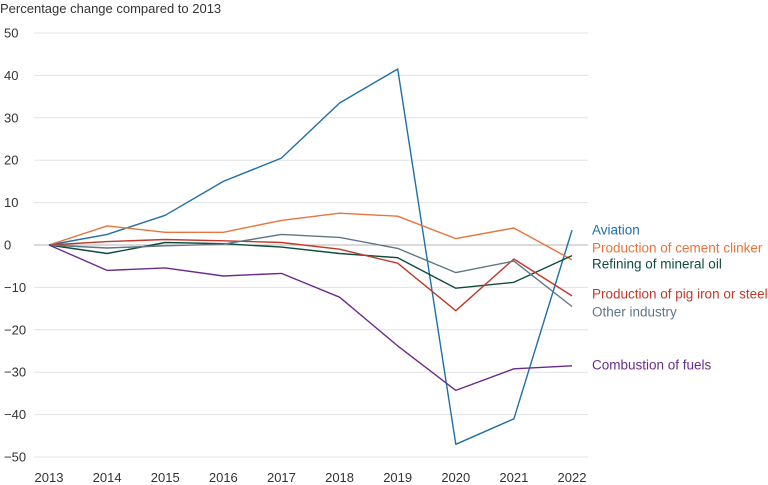 The image size is (768, 485). Describe the element at coordinates (572, 477) in the screenshot. I see `x-tick-label: 2022` at that location.